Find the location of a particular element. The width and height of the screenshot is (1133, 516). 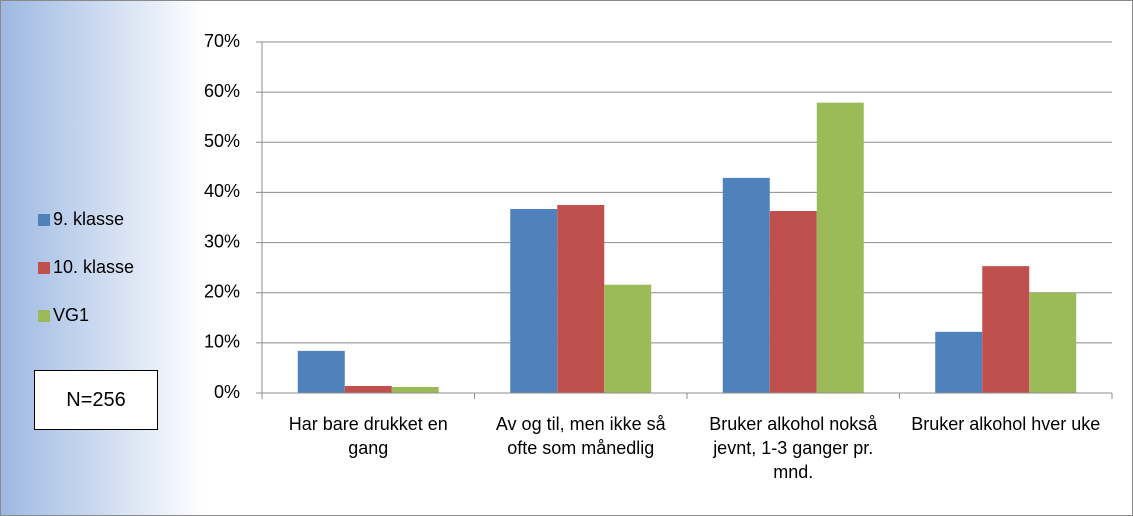

x-tick-label: Har bare drukket en gang is located at coordinates (368, 436).